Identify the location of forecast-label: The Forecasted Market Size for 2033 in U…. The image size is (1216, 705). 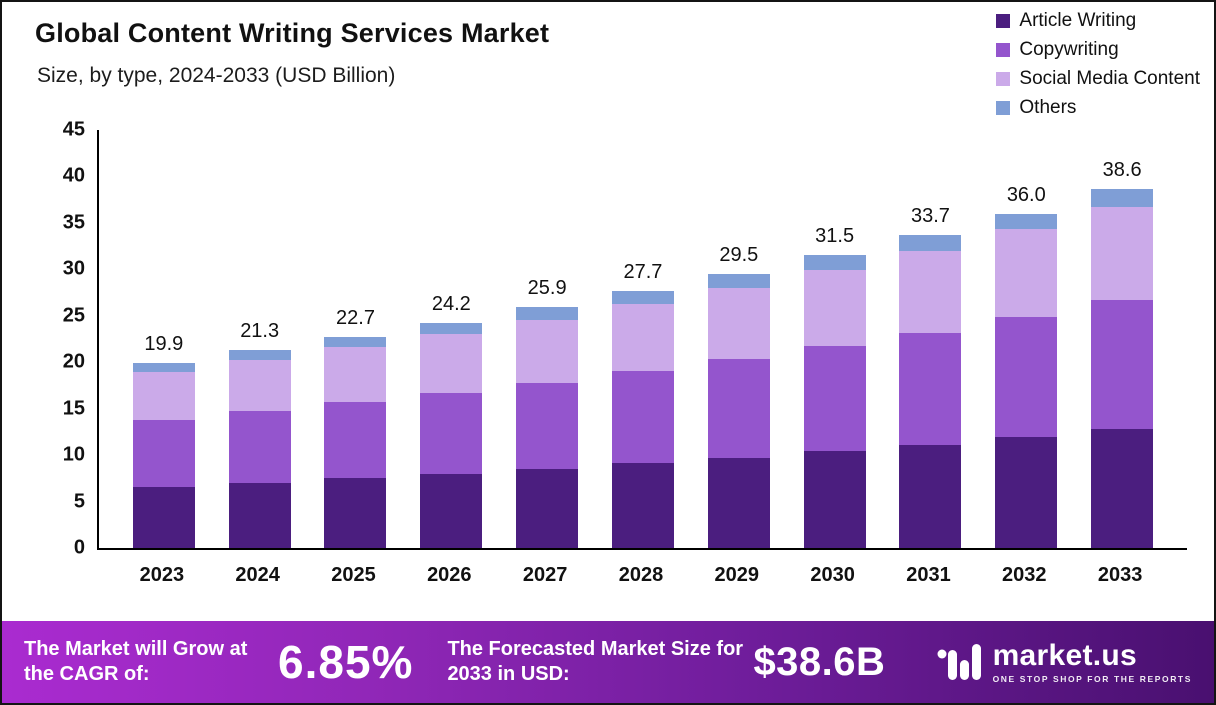
(595, 661).